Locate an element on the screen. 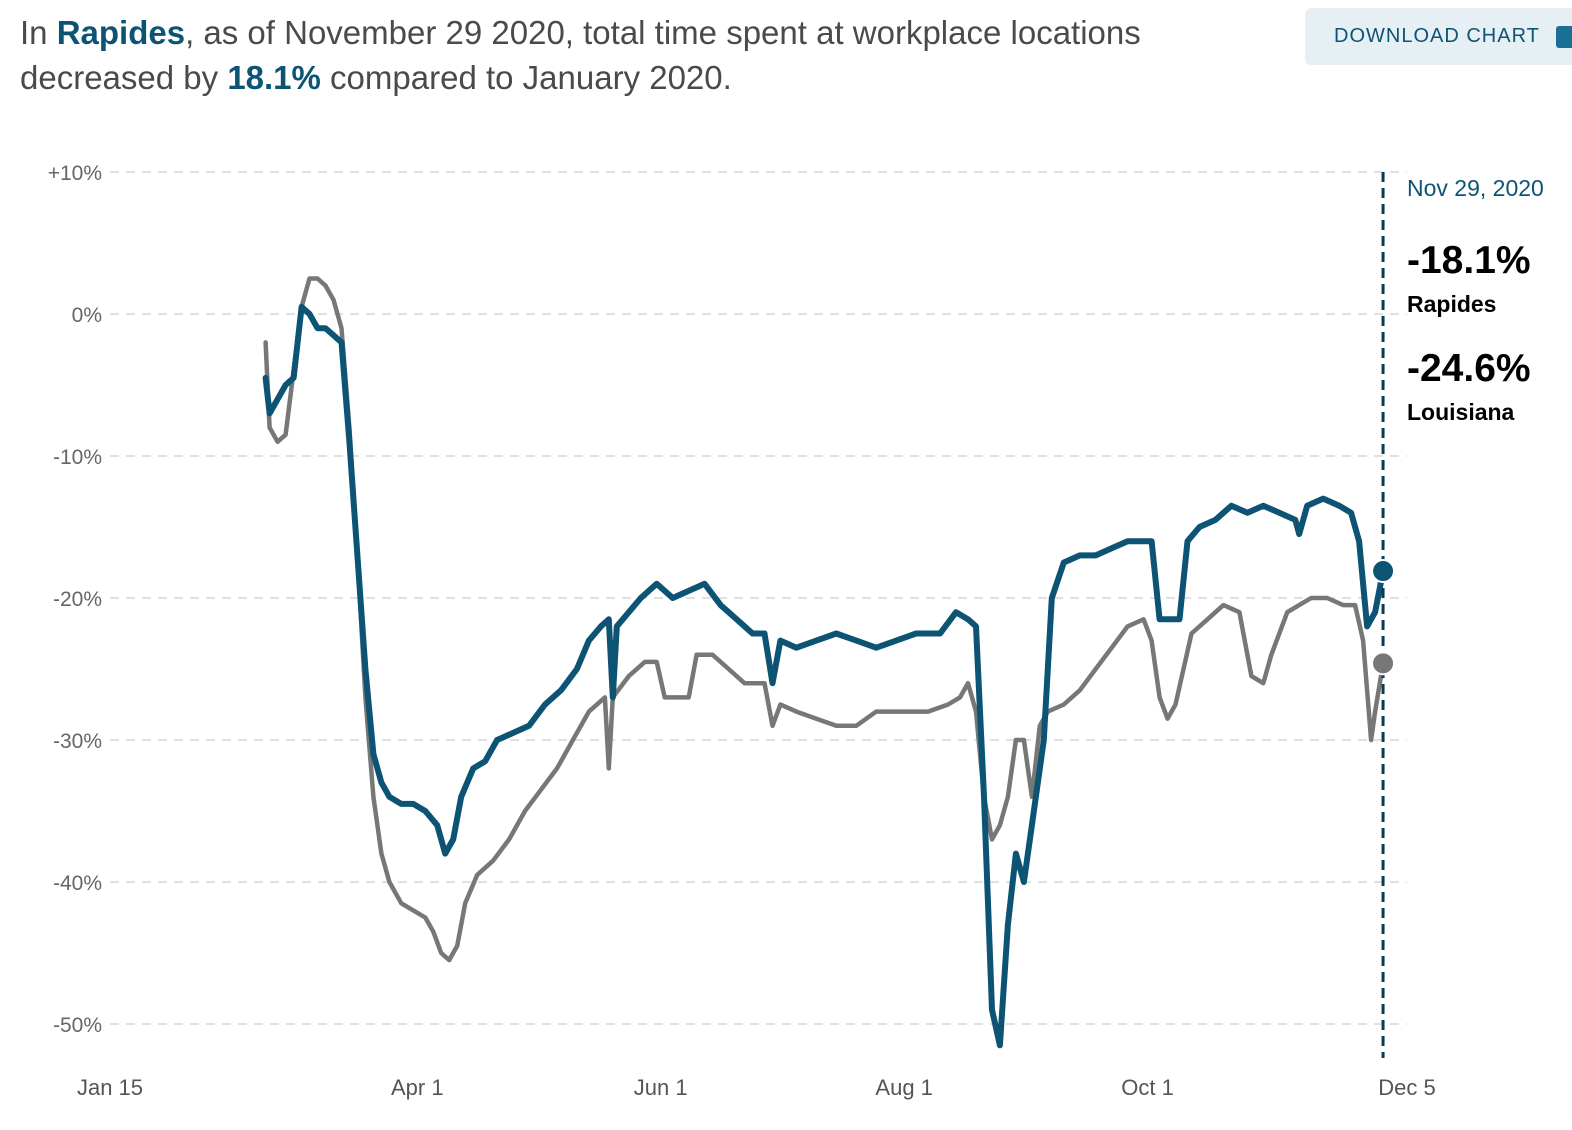  x-tick-label: Oct 1 is located at coordinates (1147, 1087).